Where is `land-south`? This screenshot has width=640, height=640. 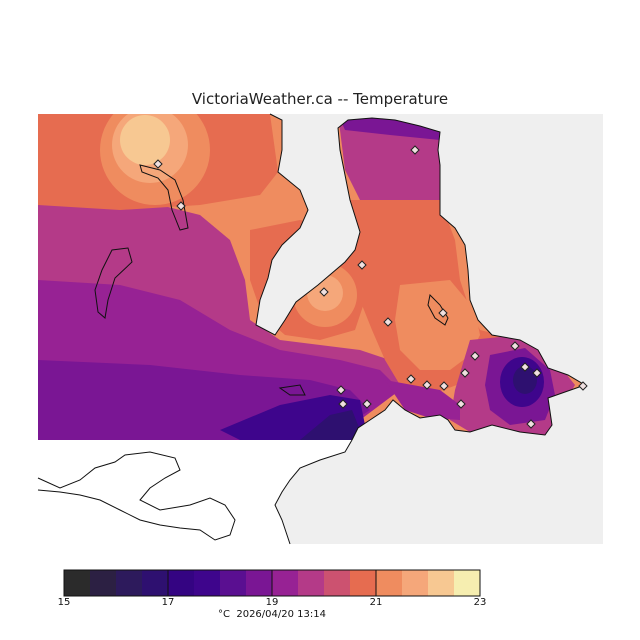 land-south is located at coordinates (195, 492).